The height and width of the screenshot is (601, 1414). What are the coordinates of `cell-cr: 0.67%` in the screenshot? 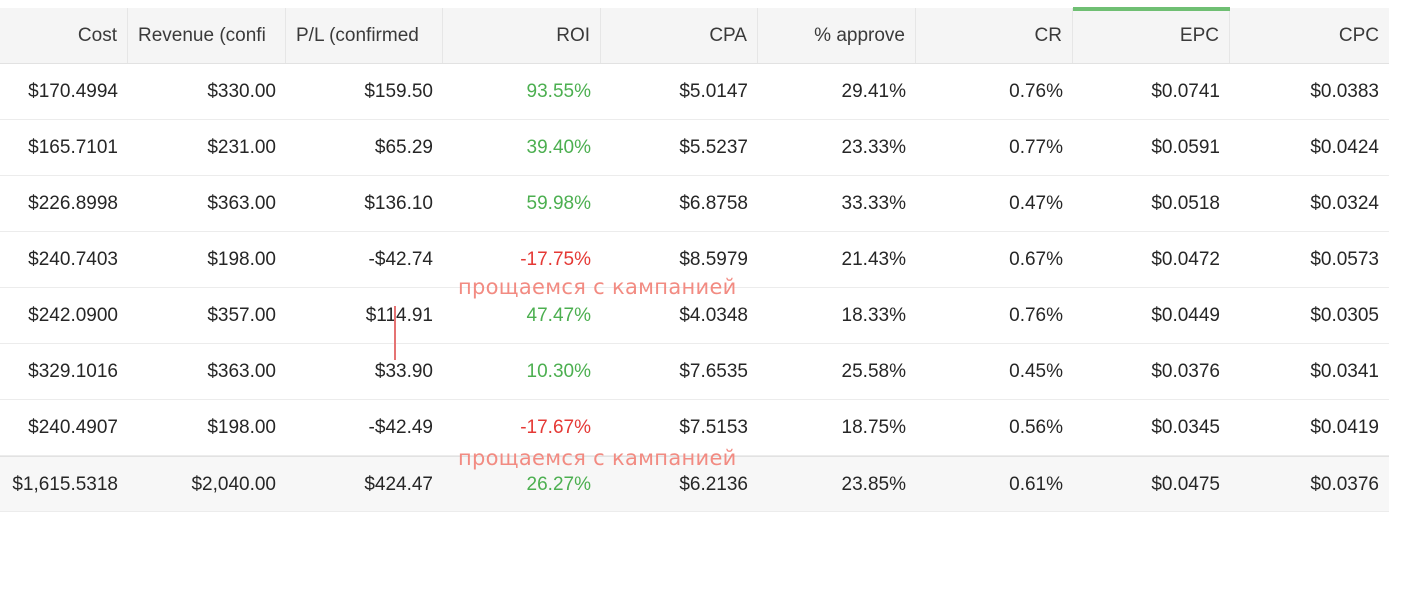 It's located at (1036, 259).